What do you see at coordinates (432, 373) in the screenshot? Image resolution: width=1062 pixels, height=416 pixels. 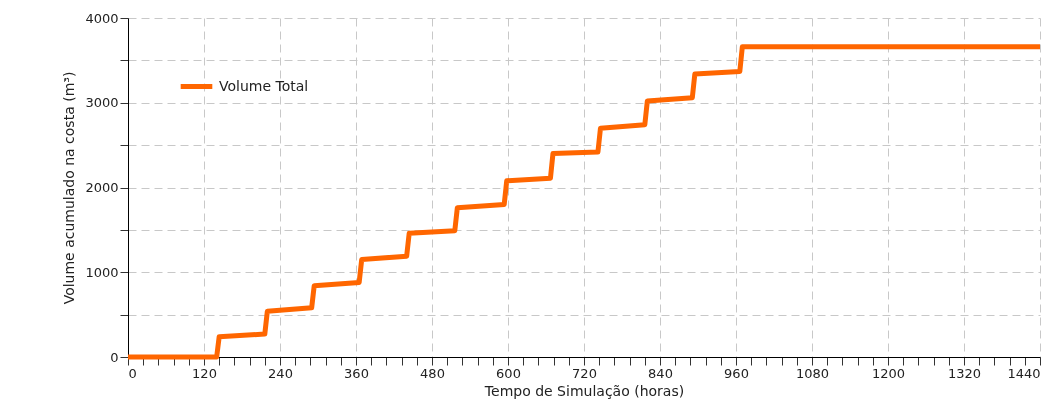 I see `x-tick-label: 480` at bounding box center [432, 373].